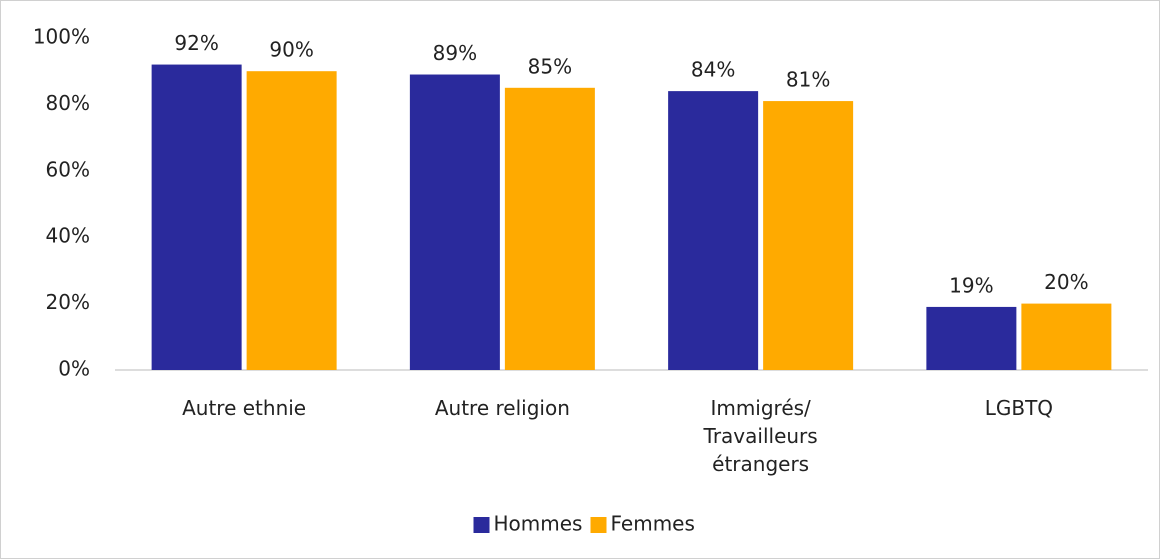 Image resolution: width=1161 pixels, height=560 pixels. What do you see at coordinates (502, 408) in the screenshot?
I see `x-tick-label: Autre religion` at bounding box center [502, 408].